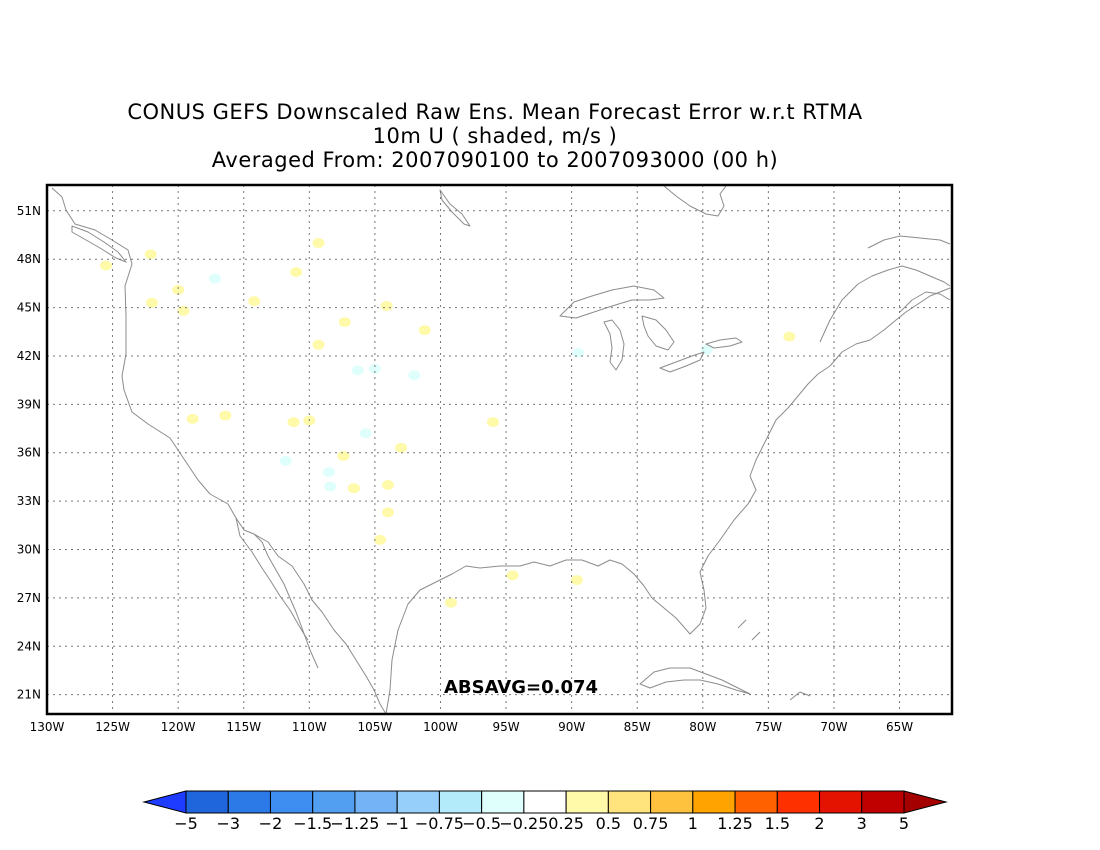 This screenshot has height=850, width=1100. What do you see at coordinates (637, 727) in the screenshot?
I see `lon-tick-label: 85W` at bounding box center [637, 727].